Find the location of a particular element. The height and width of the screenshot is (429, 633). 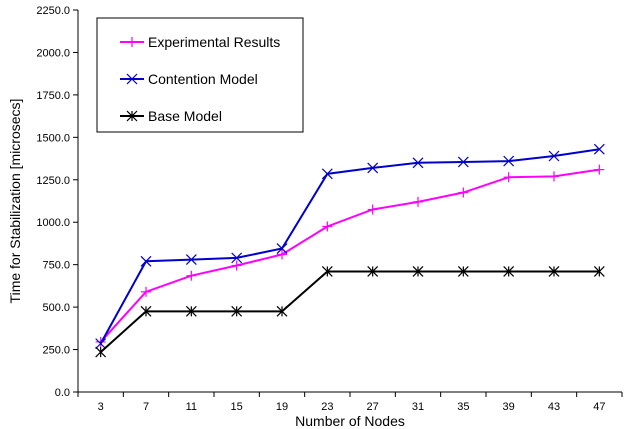

legend-box is located at coordinates (200, 75).